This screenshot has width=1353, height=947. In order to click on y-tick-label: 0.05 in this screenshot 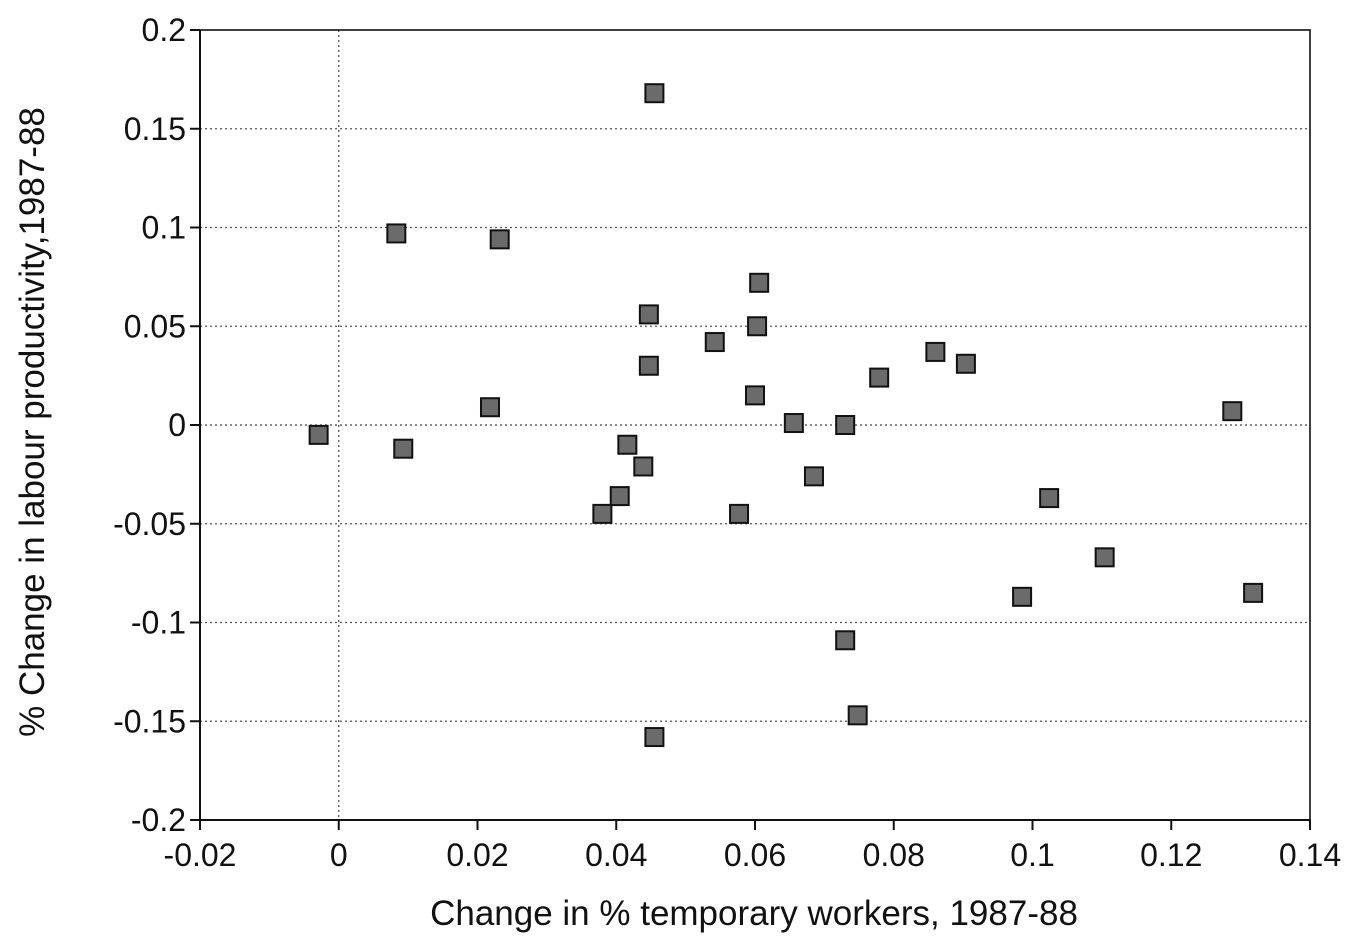, I will do `click(155, 326)`.